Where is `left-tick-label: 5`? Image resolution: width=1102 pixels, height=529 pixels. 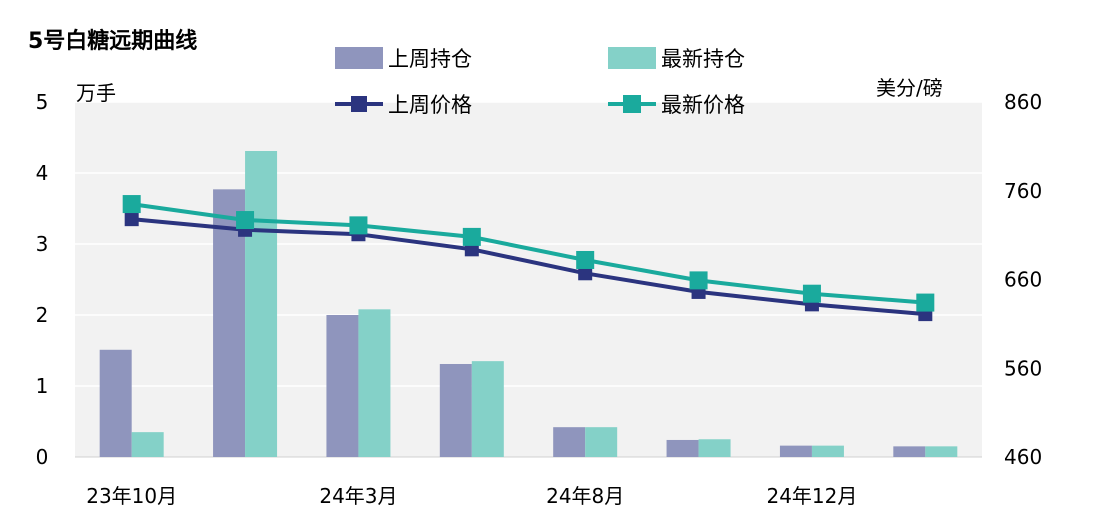 left-tick-label: 5 is located at coordinates (42, 102).